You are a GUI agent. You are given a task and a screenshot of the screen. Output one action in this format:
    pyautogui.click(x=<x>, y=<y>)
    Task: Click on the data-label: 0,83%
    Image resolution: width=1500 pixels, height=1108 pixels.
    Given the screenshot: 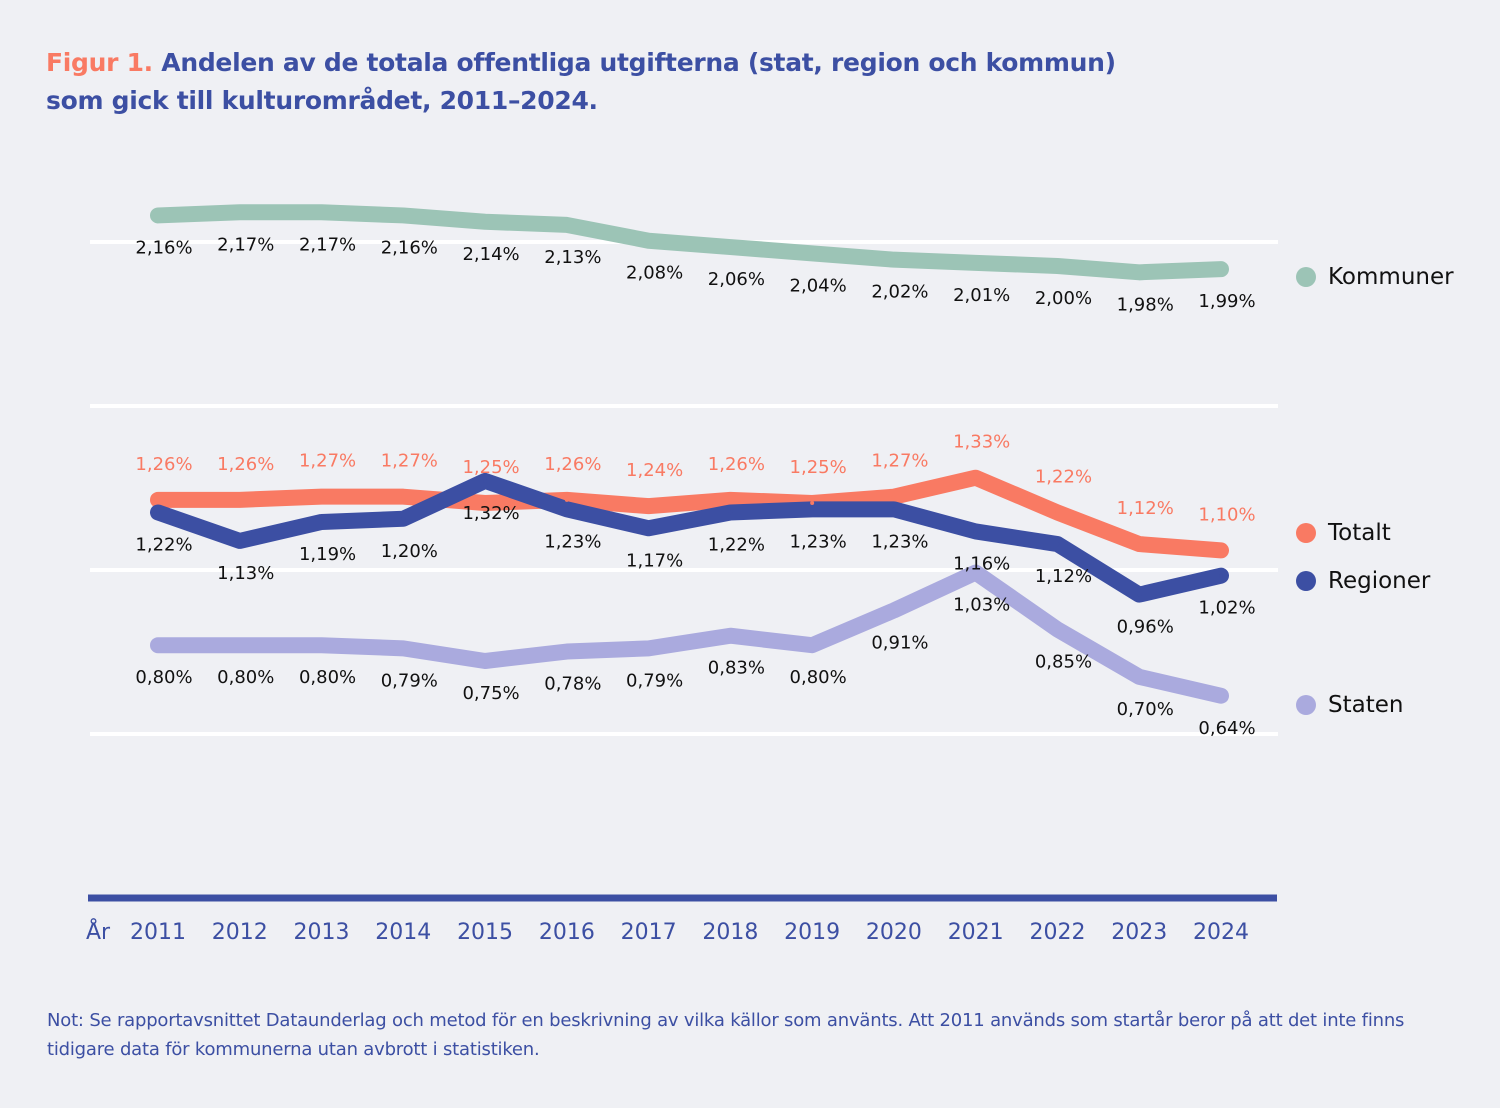 What is the action you would take?
    pyautogui.click(x=736, y=668)
    